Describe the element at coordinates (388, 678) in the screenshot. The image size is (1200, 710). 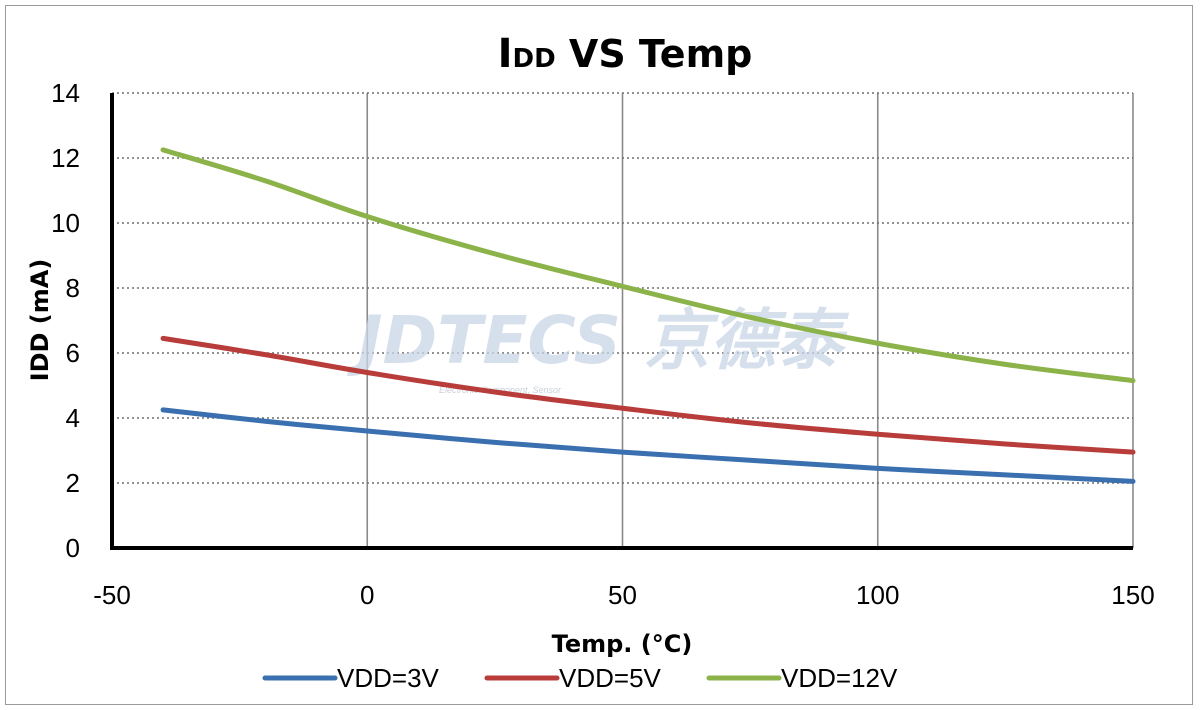
I see `legend-label-1: VDD=3V` at that location.